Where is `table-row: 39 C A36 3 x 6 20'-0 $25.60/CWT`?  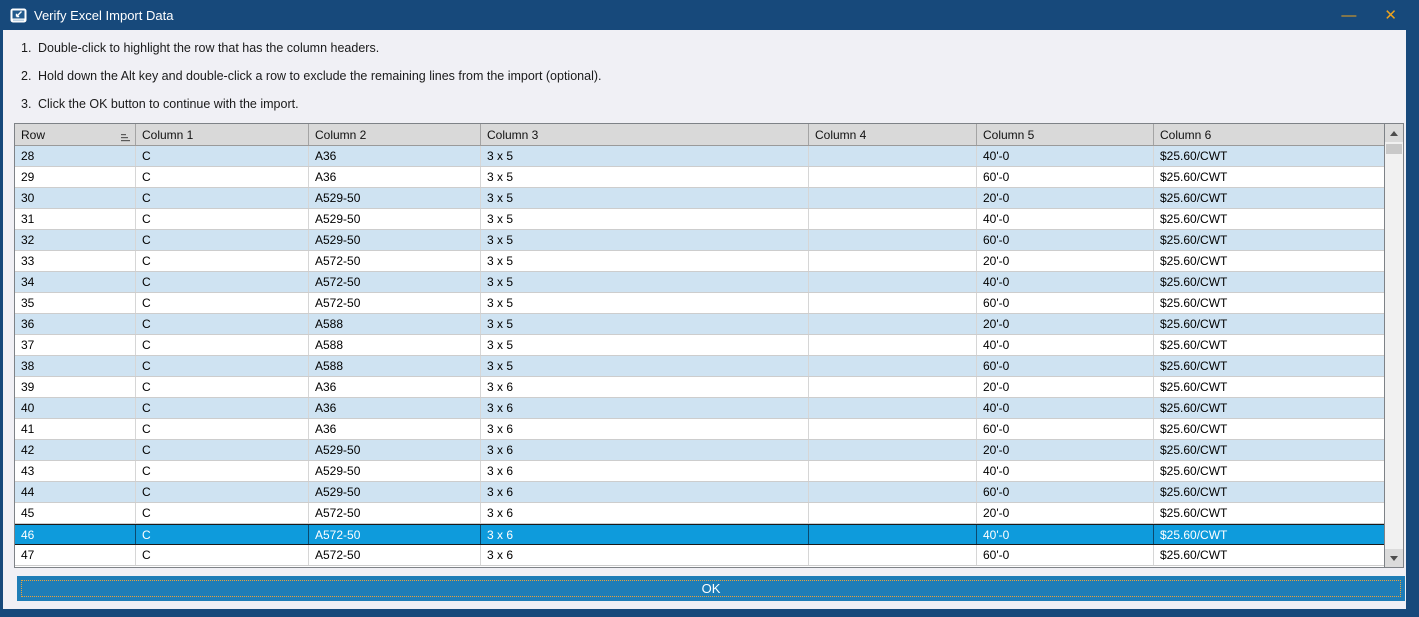 table-row: 39 C A36 3 x 6 20'-0 $25.60/CWT is located at coordinates (699, 387).